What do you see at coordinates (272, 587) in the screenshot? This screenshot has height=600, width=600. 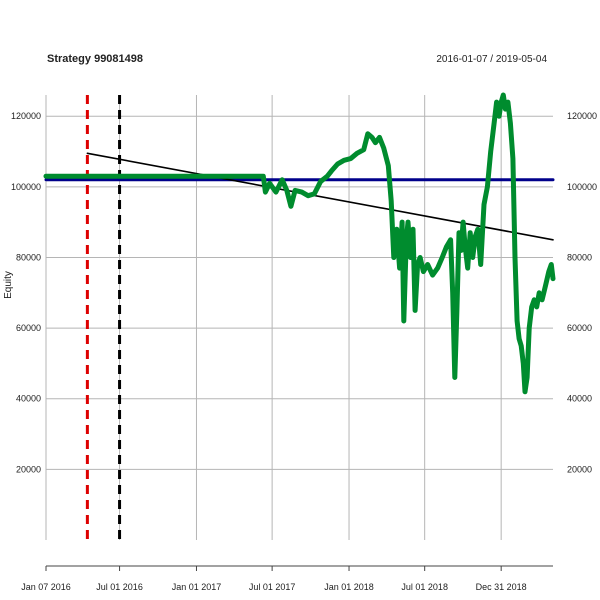 I see `x-tick-label: Jul 01 2017` at bounding box center [272, 587].